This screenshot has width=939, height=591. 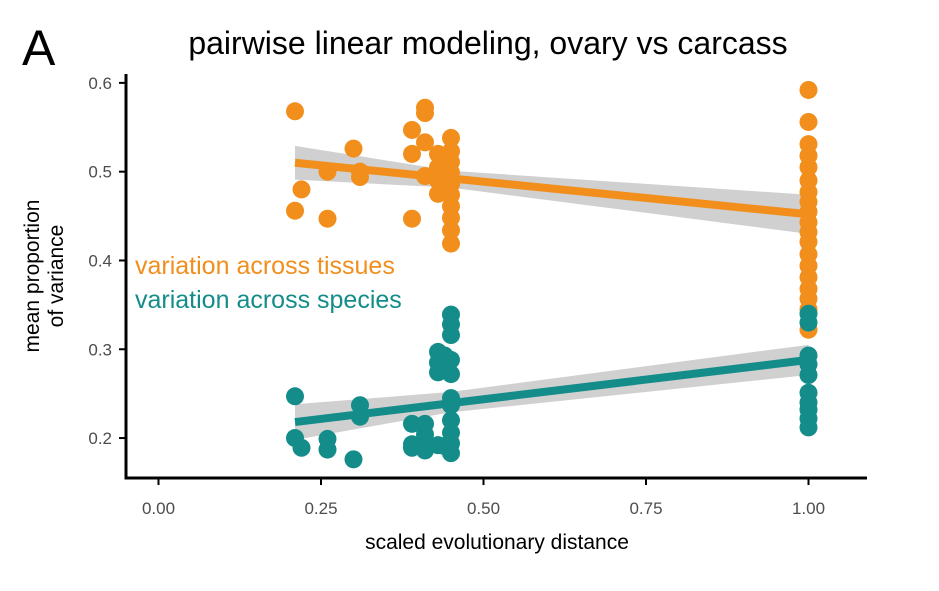 I want to click on x-axis-title: scaled evolutionary distance, so click(x=497, y=542).